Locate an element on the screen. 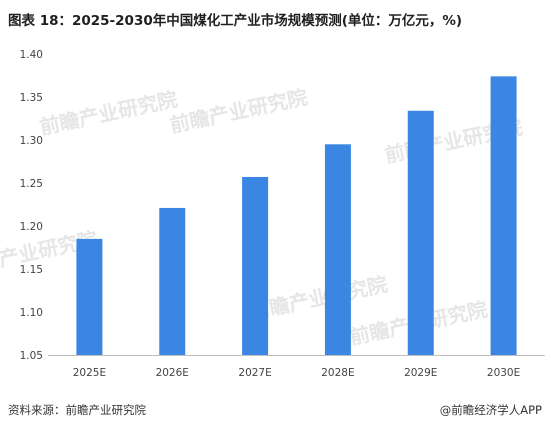  x-tick-label: 2025E is located at coordinates (89, 373).